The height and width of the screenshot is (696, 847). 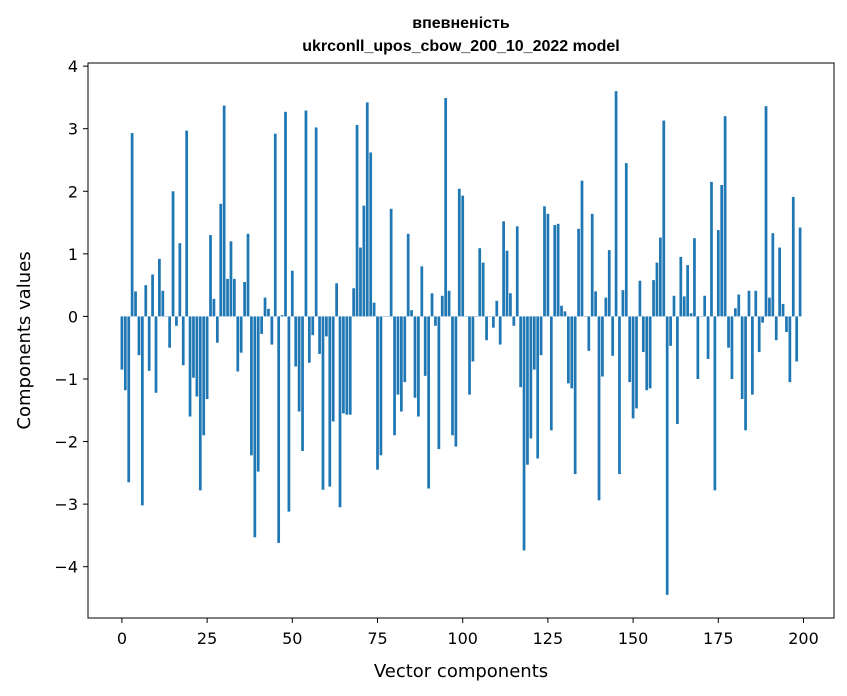 I want to click on y-tick-label: 2, so click(x=73, y=191).